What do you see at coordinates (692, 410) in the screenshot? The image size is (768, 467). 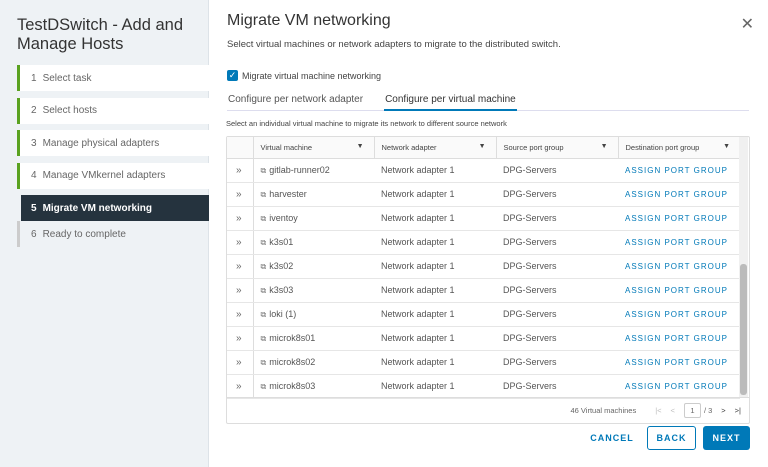 I see `page-input: 1` at bounding box center [692, 410].